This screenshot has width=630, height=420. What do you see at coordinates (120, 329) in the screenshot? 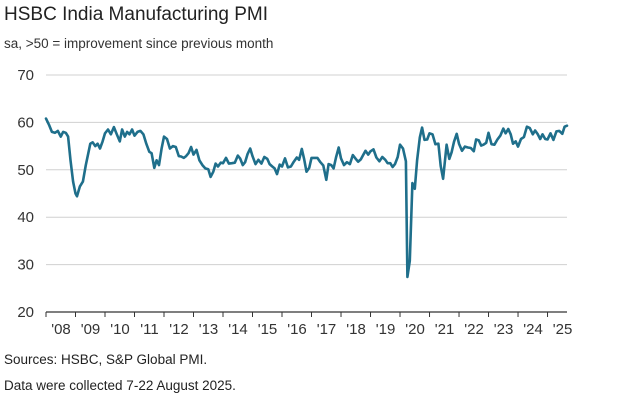
I see `x-tick-label: '10` at bounding box center [120, 329].